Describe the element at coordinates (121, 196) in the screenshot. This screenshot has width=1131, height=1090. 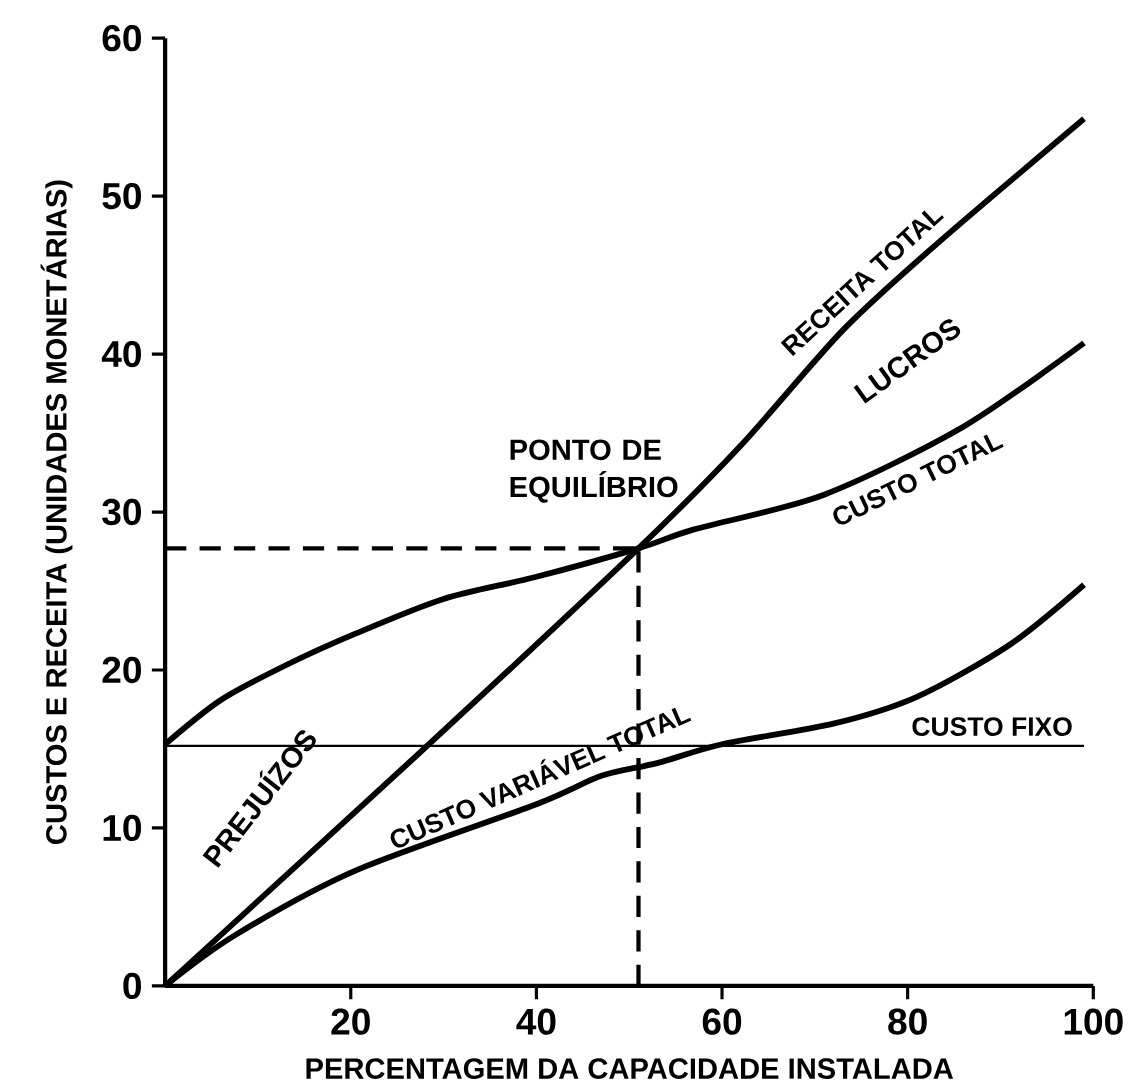
I see `y-tick-label: 50` at that location.